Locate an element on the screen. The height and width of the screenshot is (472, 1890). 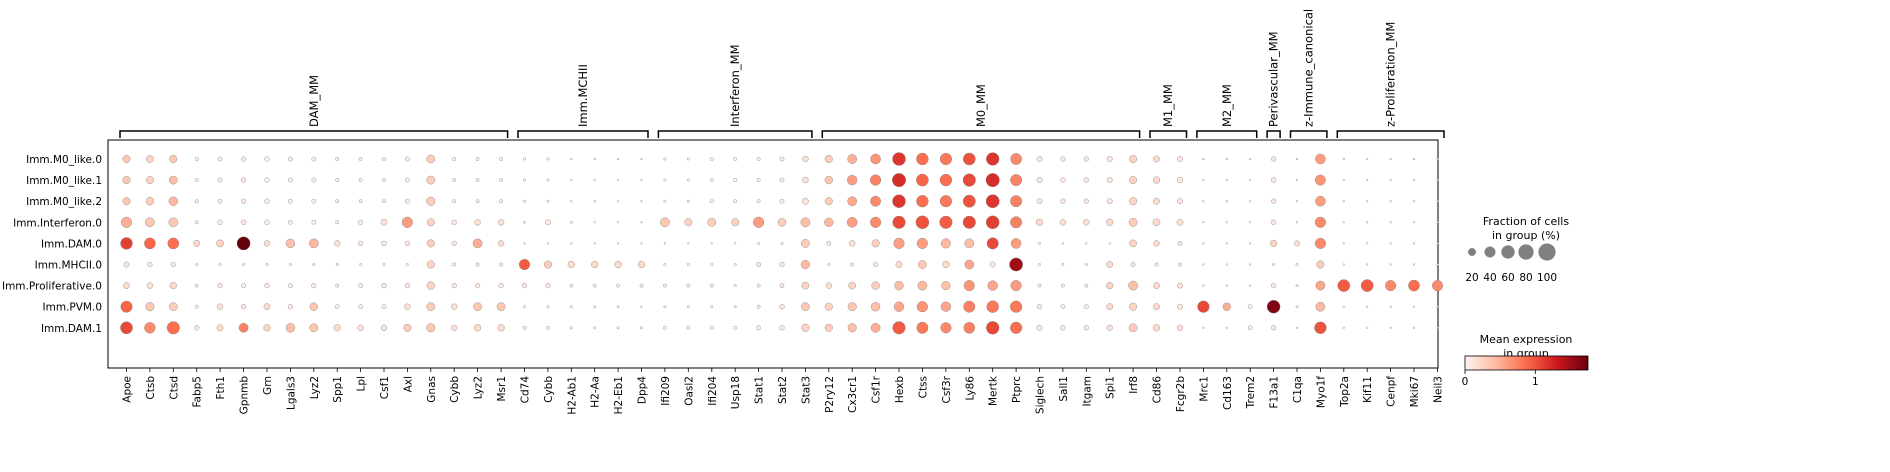
gene-label: Gpnmb is located at coordinates (245, 395).